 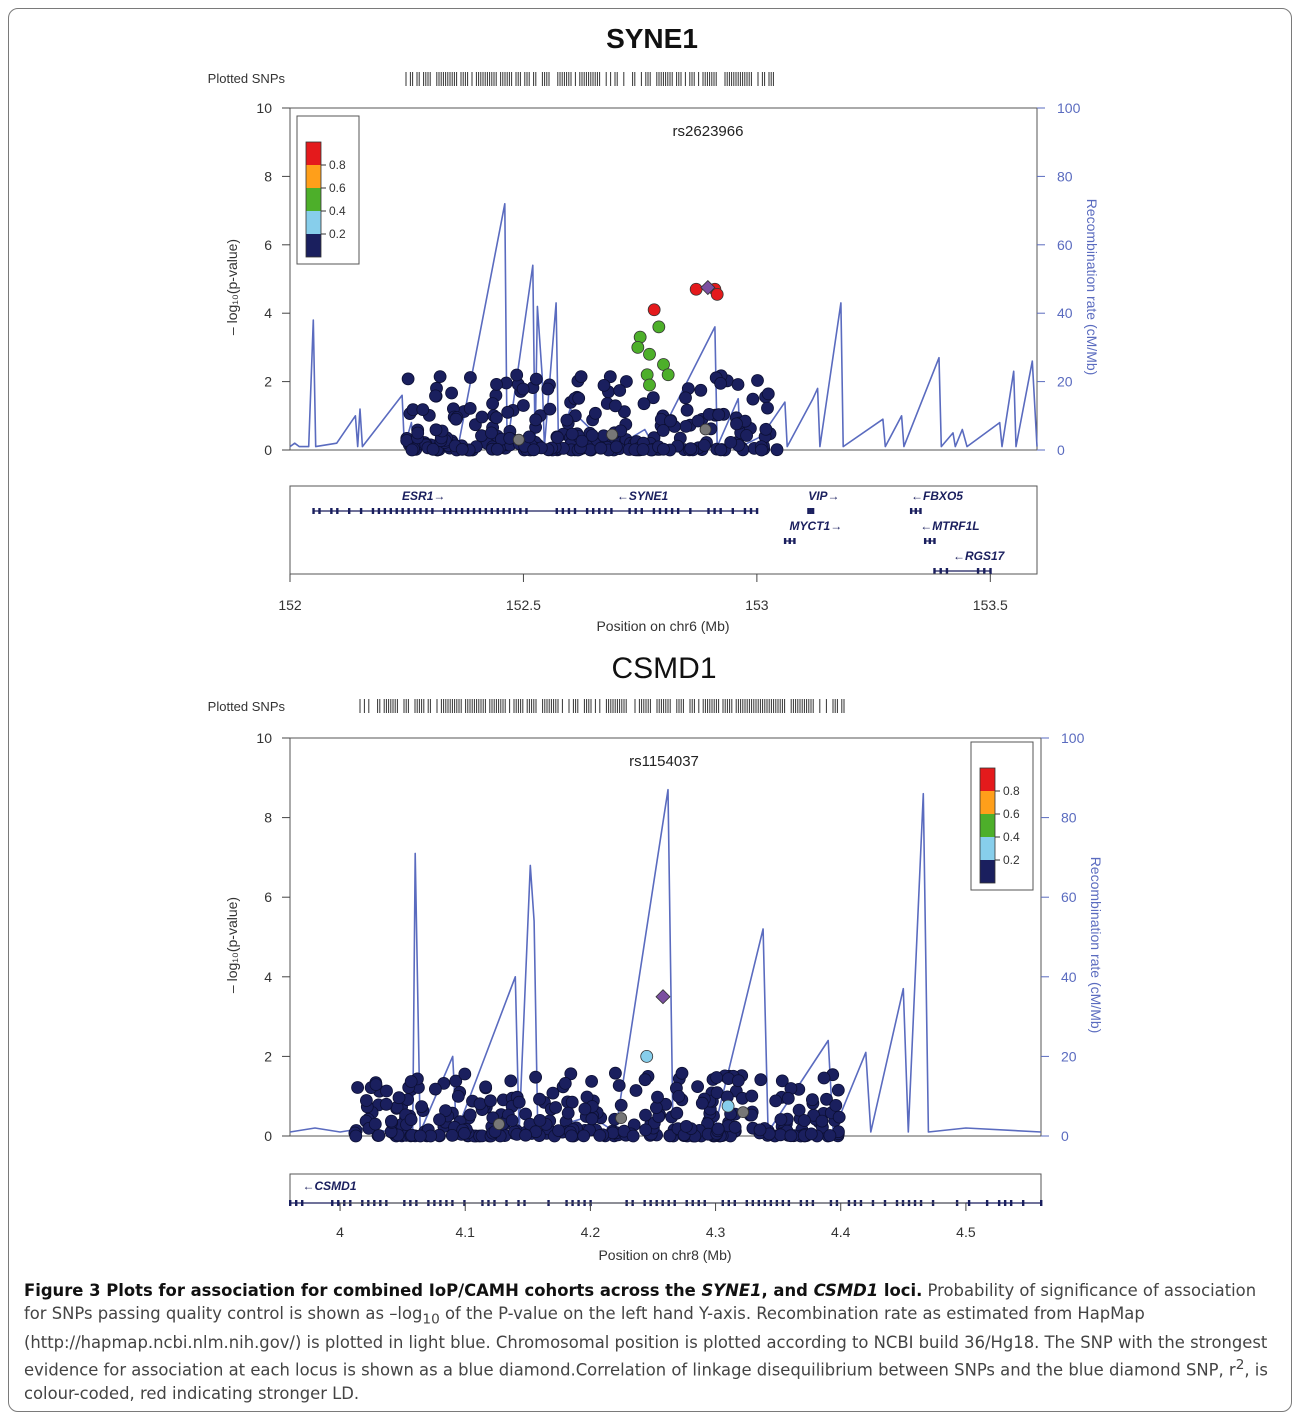 What do you see at coordinates (787, 1290) in the screenshot?
I see `caption-title-2: , and` at bounding box center [787, 1290].